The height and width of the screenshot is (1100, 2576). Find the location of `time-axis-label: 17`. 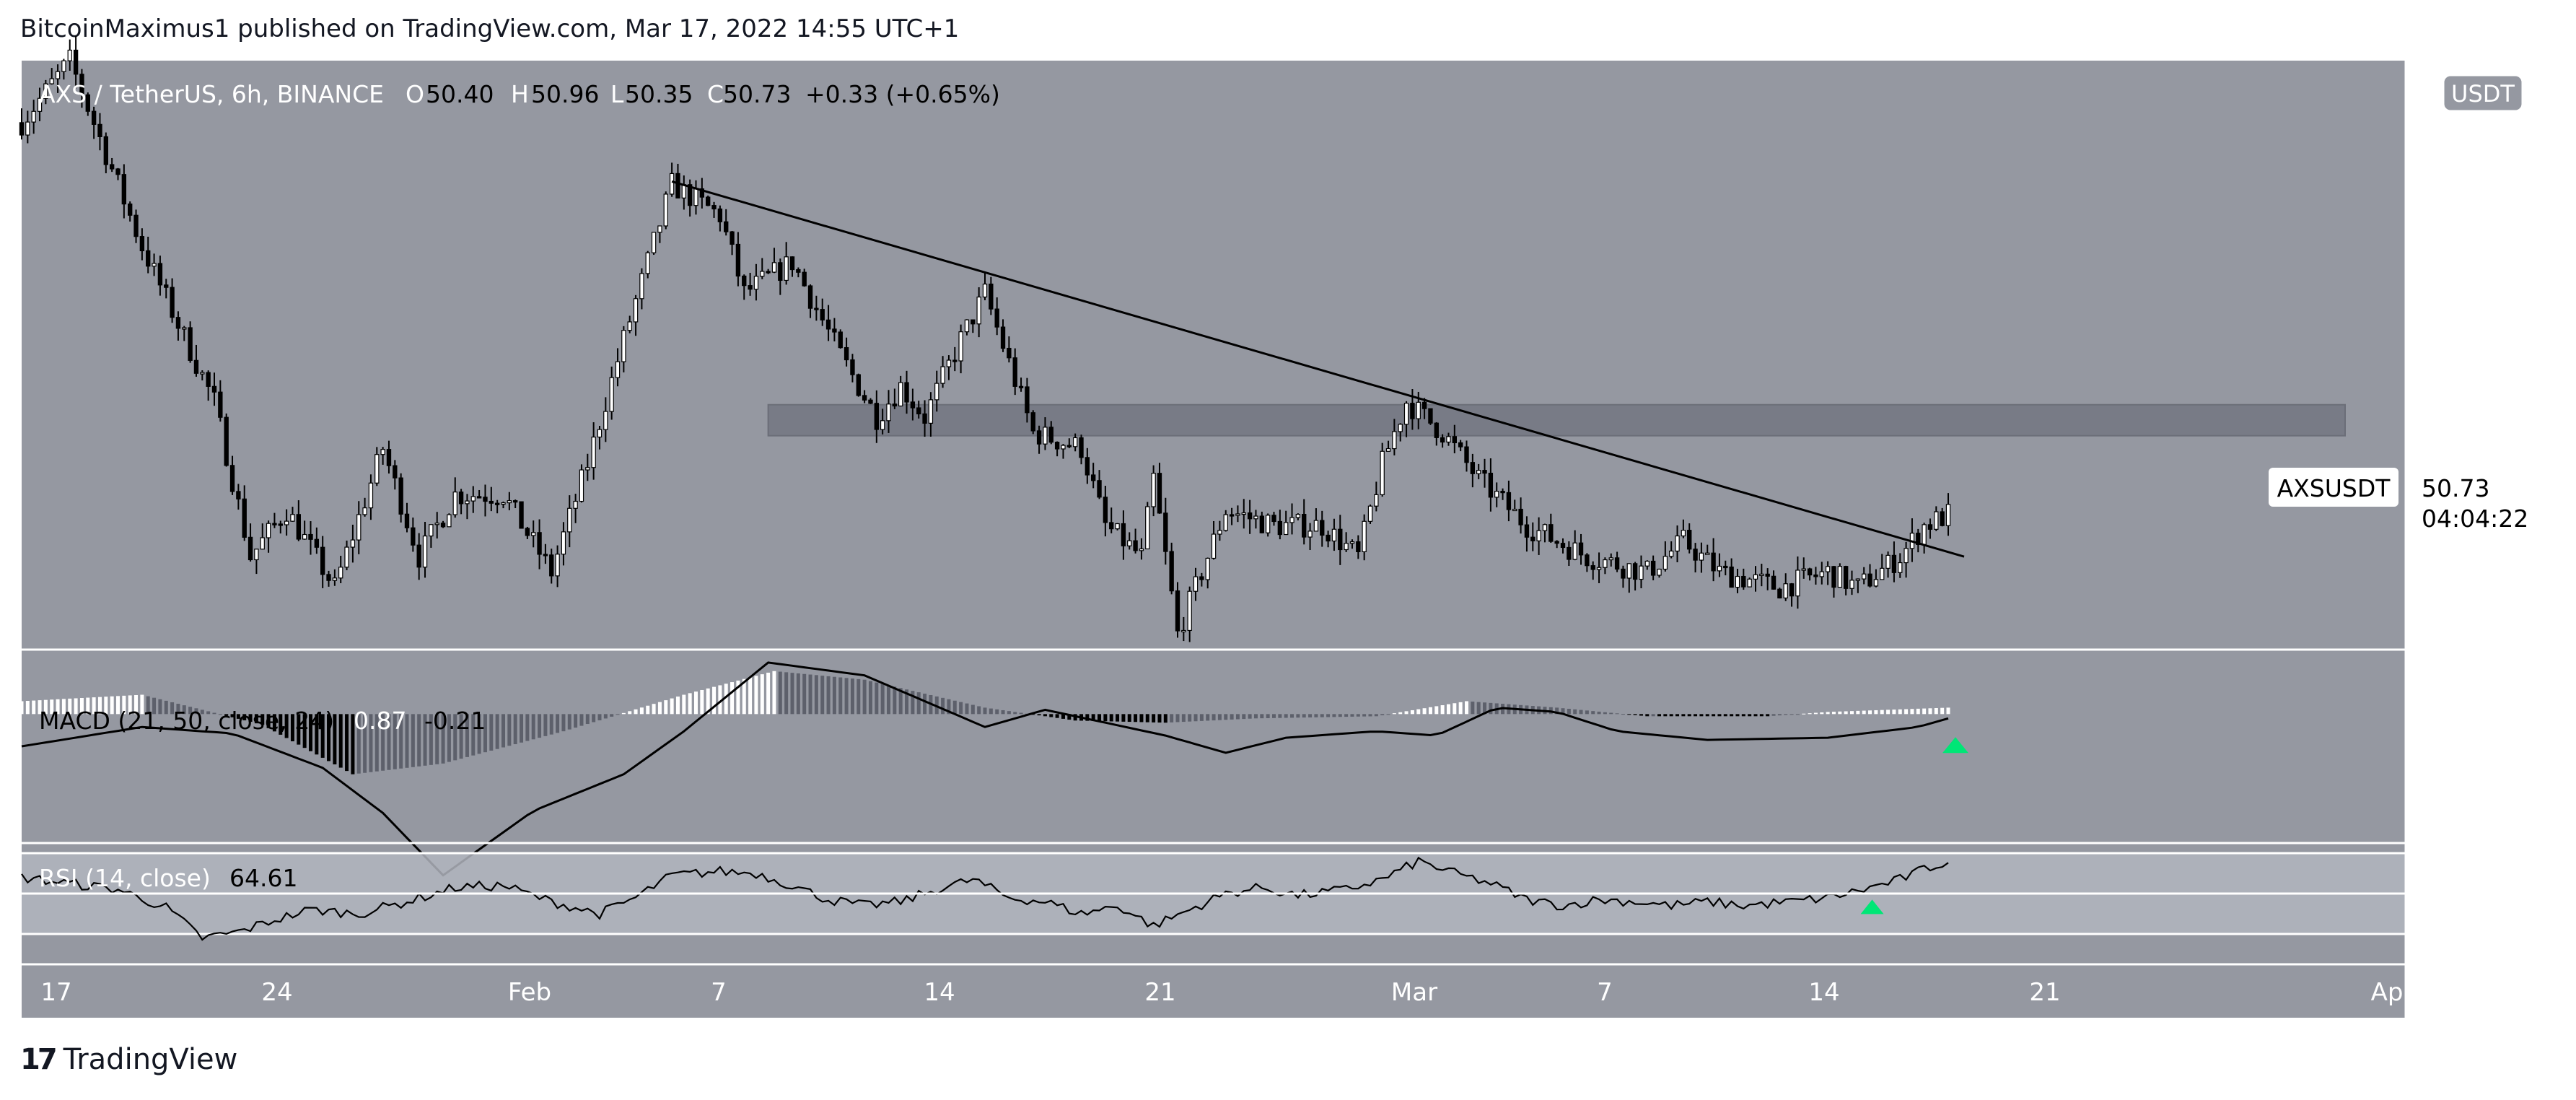

time-axis-label: 17 is located at coordinates (55, 992).